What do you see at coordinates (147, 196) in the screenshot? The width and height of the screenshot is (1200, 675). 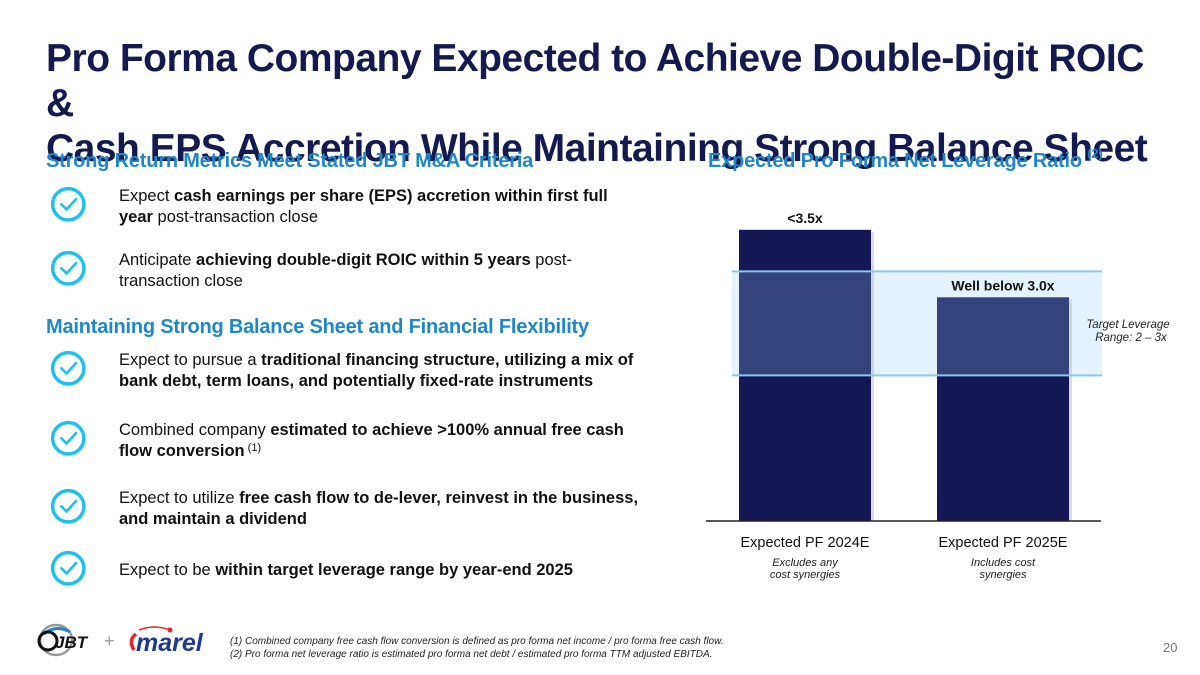 I see `body-text: Expect` at bounding box center [147, 196].